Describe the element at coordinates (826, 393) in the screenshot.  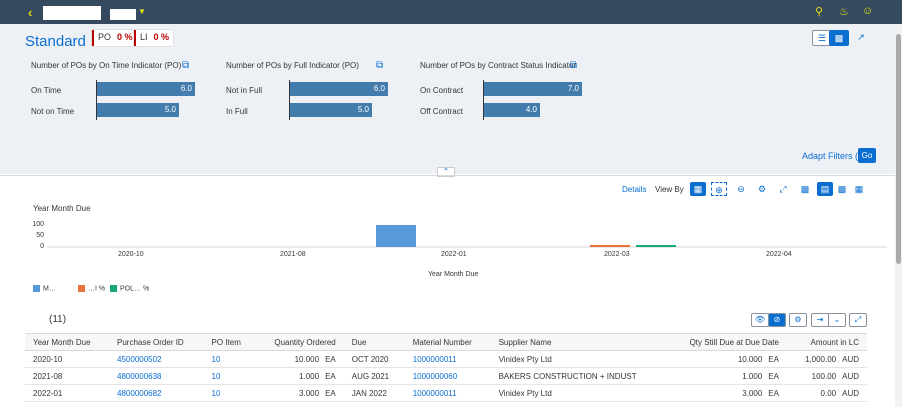
I see `table-cell: 0.00 AUD` at that location.